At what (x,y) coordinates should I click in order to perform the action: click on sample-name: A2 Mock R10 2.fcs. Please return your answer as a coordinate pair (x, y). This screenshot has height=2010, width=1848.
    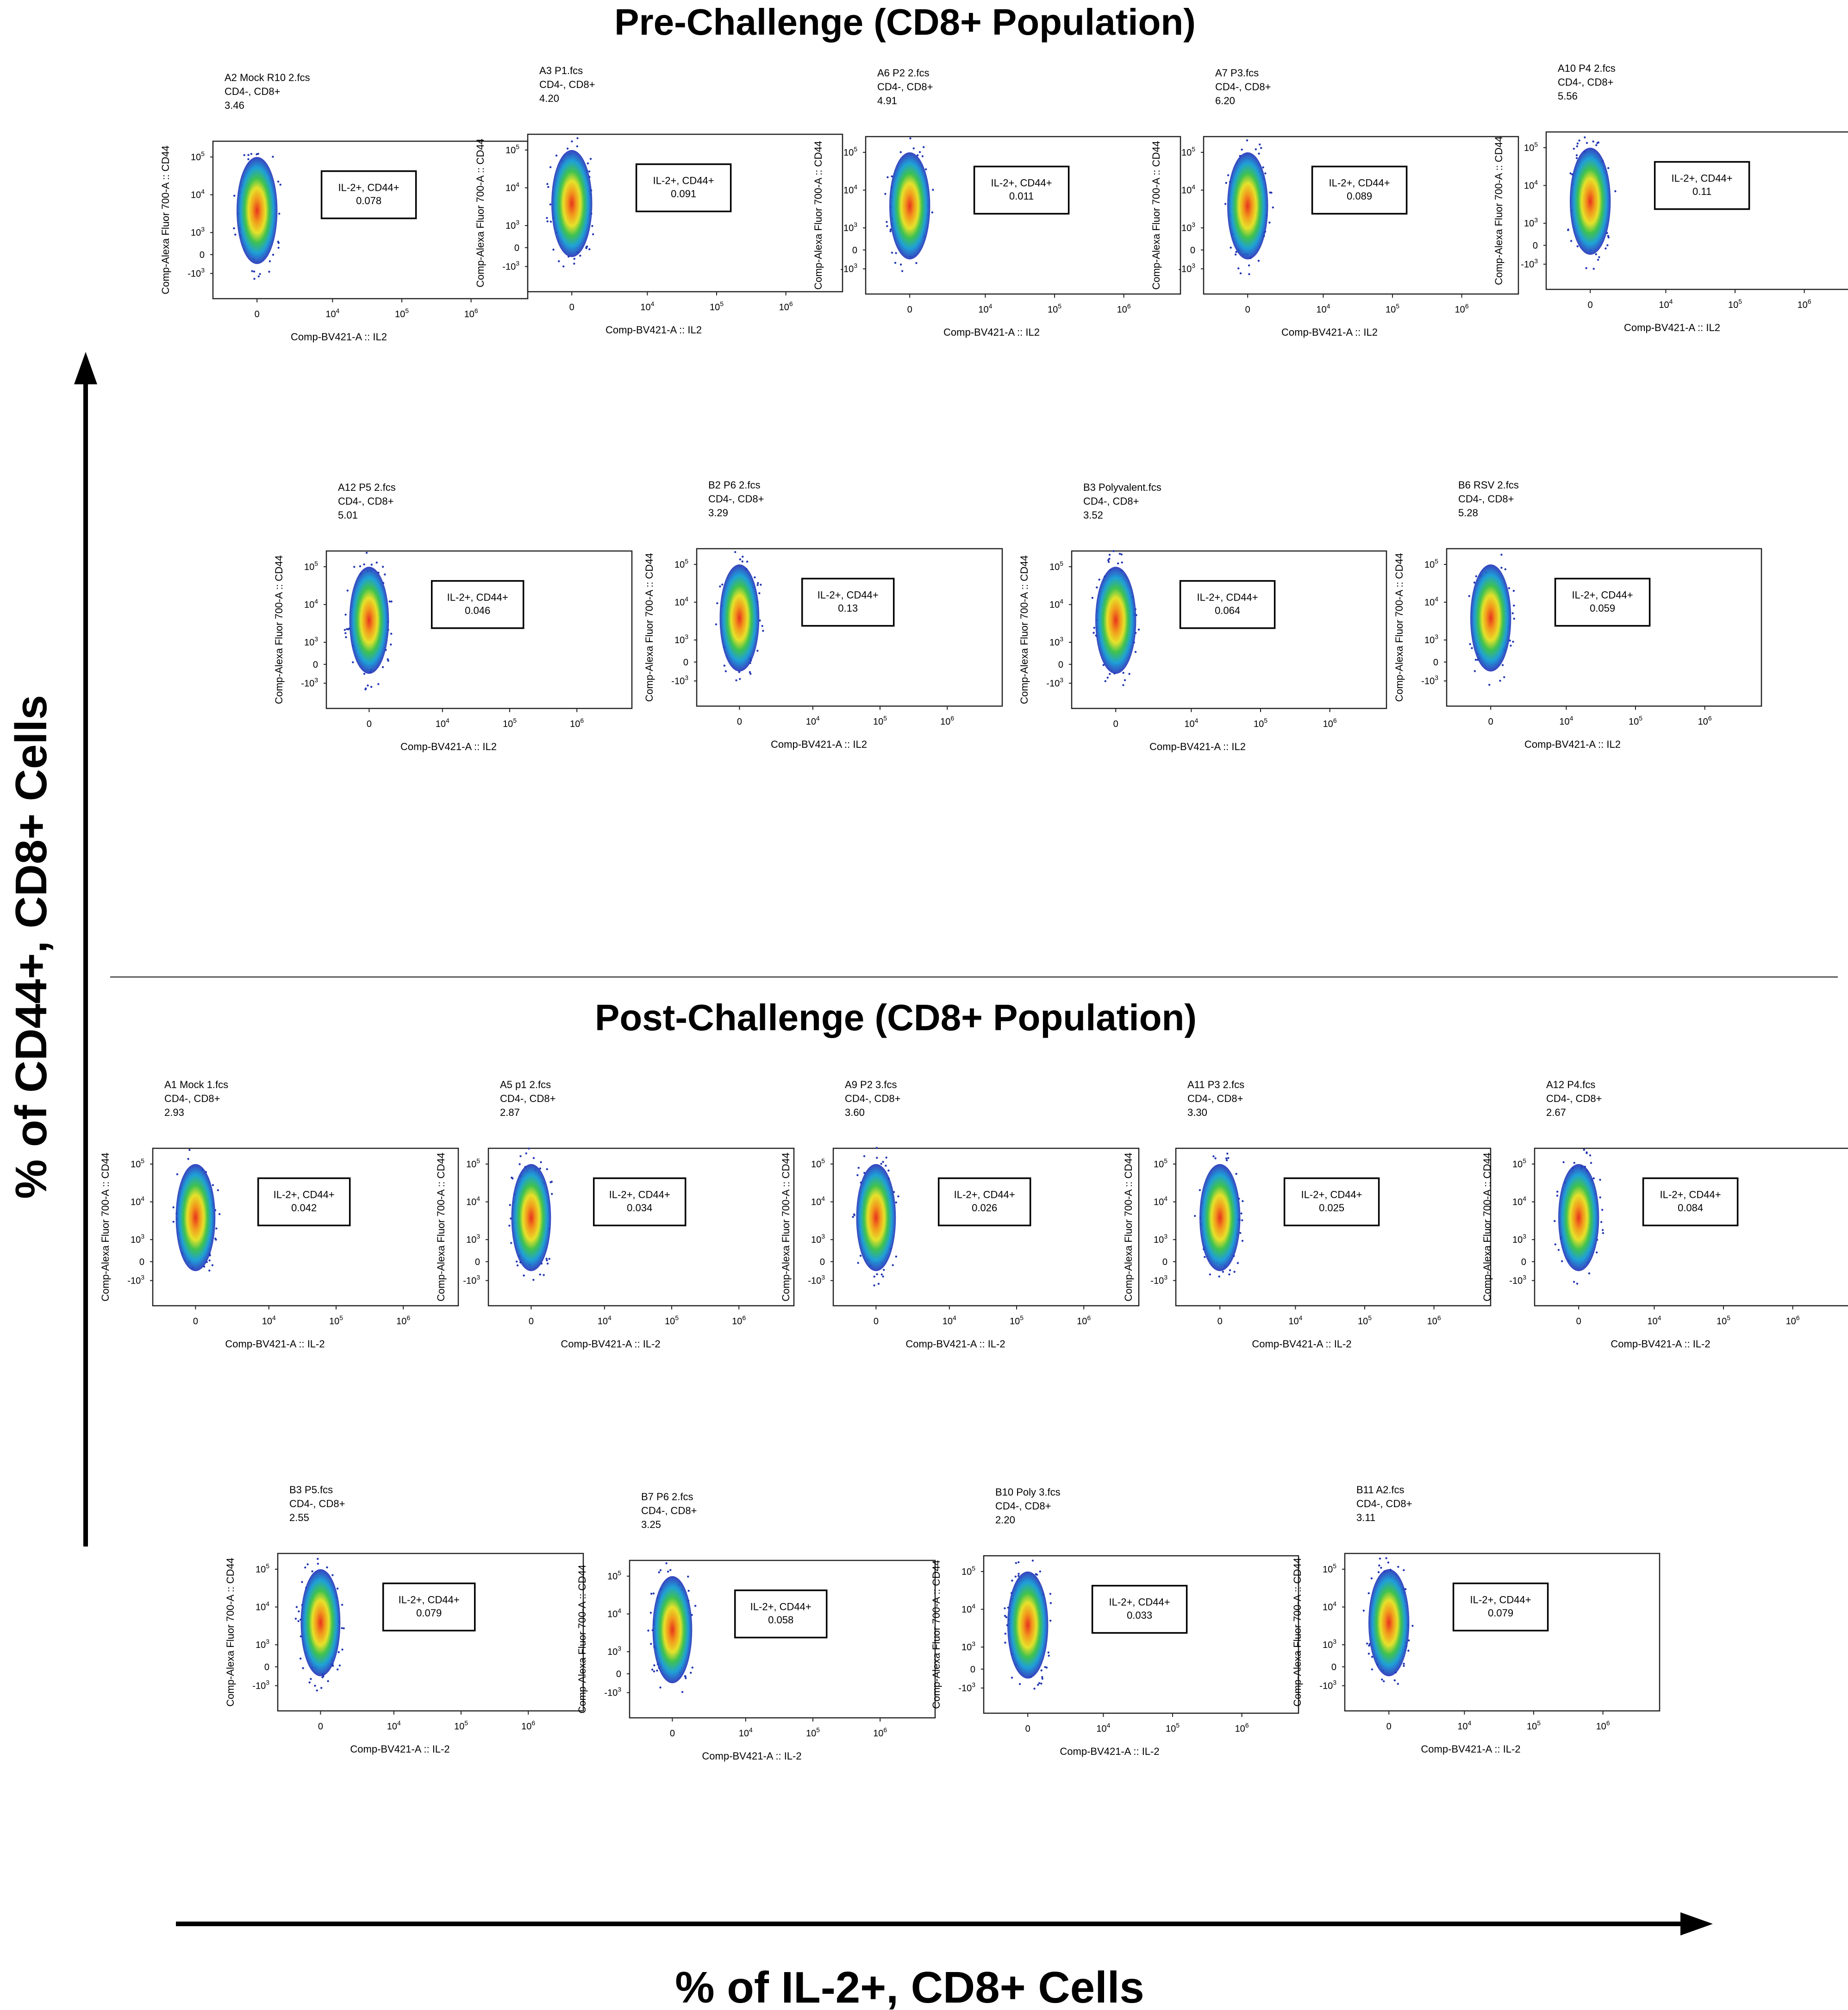
    Looking at the image, I should click on (267, 77).